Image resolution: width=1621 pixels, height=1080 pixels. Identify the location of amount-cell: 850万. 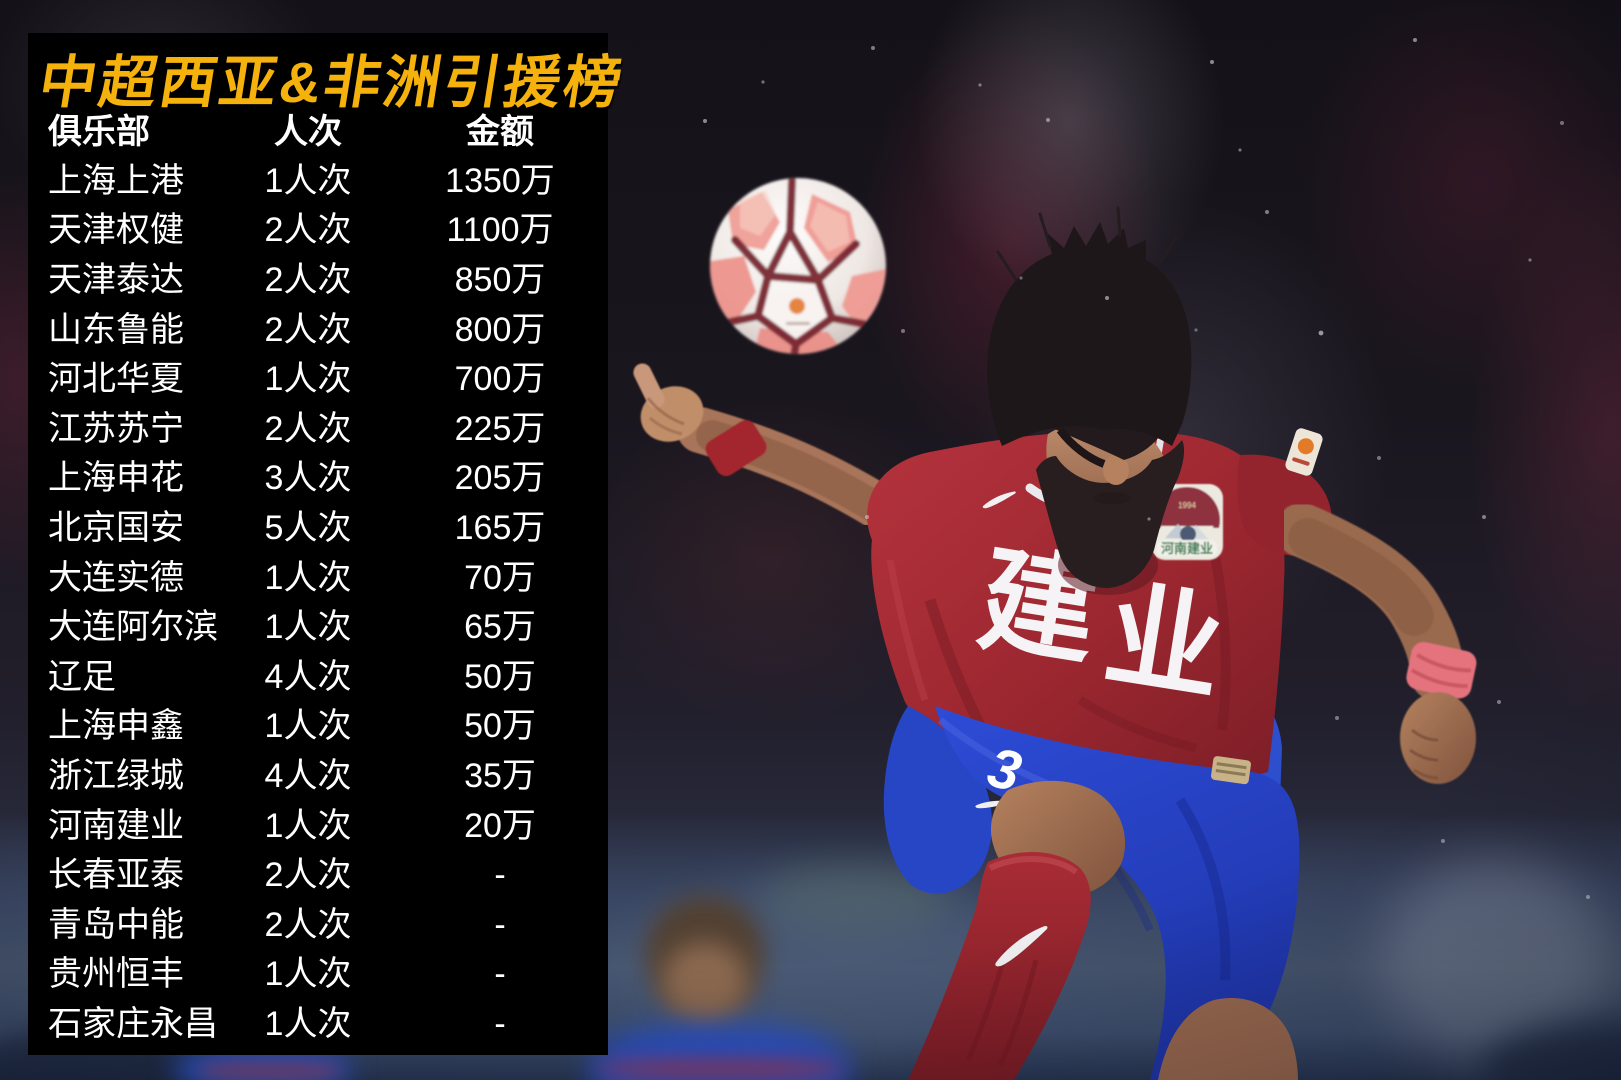
(500, 279).